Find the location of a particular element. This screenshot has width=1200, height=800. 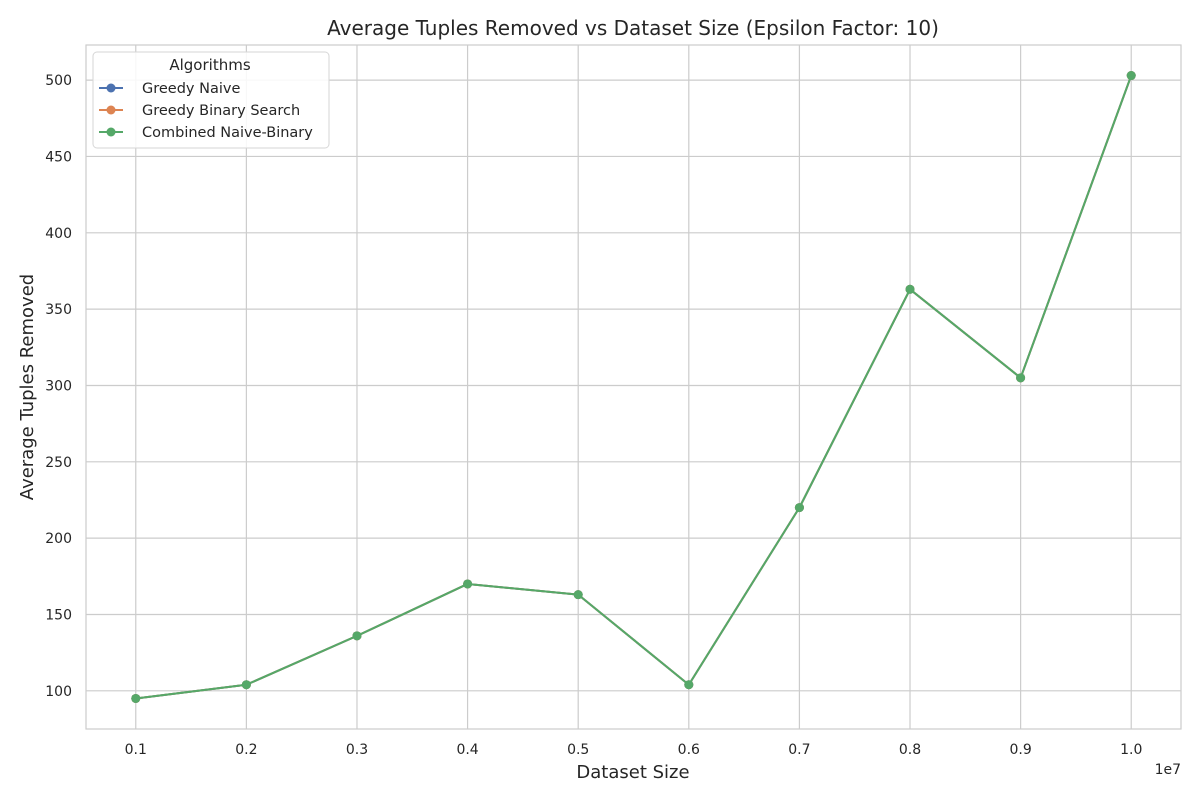

legend-box is located at coordinates (211, 100).